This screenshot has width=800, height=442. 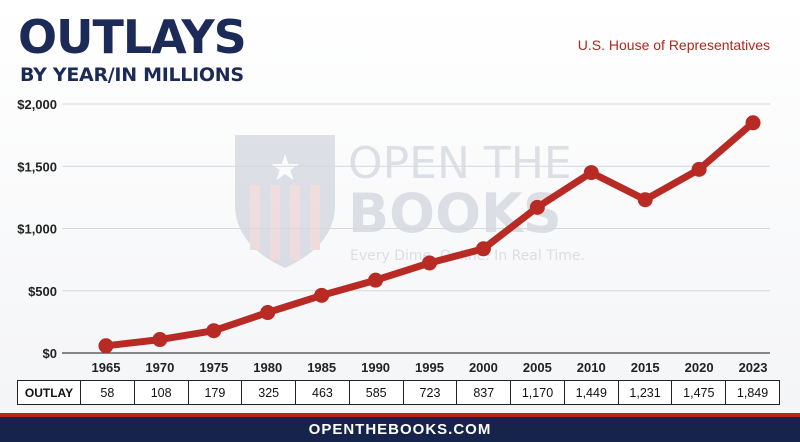 What do you see at coordinates (321, 367) in the screenshot?
I see `x-tick-label: 1985` at bounding box center [321, 367].